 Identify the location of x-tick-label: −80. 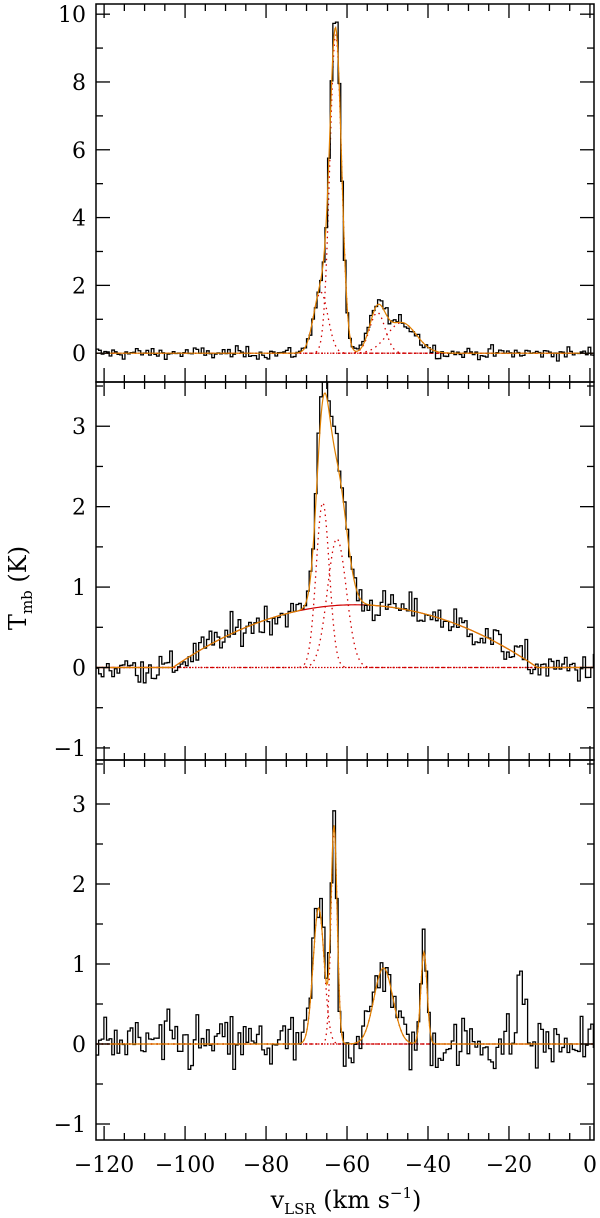
(266, 1165).